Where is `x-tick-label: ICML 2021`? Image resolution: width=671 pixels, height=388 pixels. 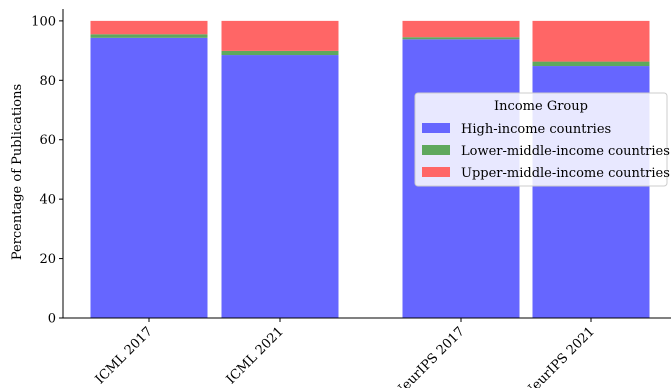 x-tick-label: ICML 2021 is located at coordinates (255, 355).